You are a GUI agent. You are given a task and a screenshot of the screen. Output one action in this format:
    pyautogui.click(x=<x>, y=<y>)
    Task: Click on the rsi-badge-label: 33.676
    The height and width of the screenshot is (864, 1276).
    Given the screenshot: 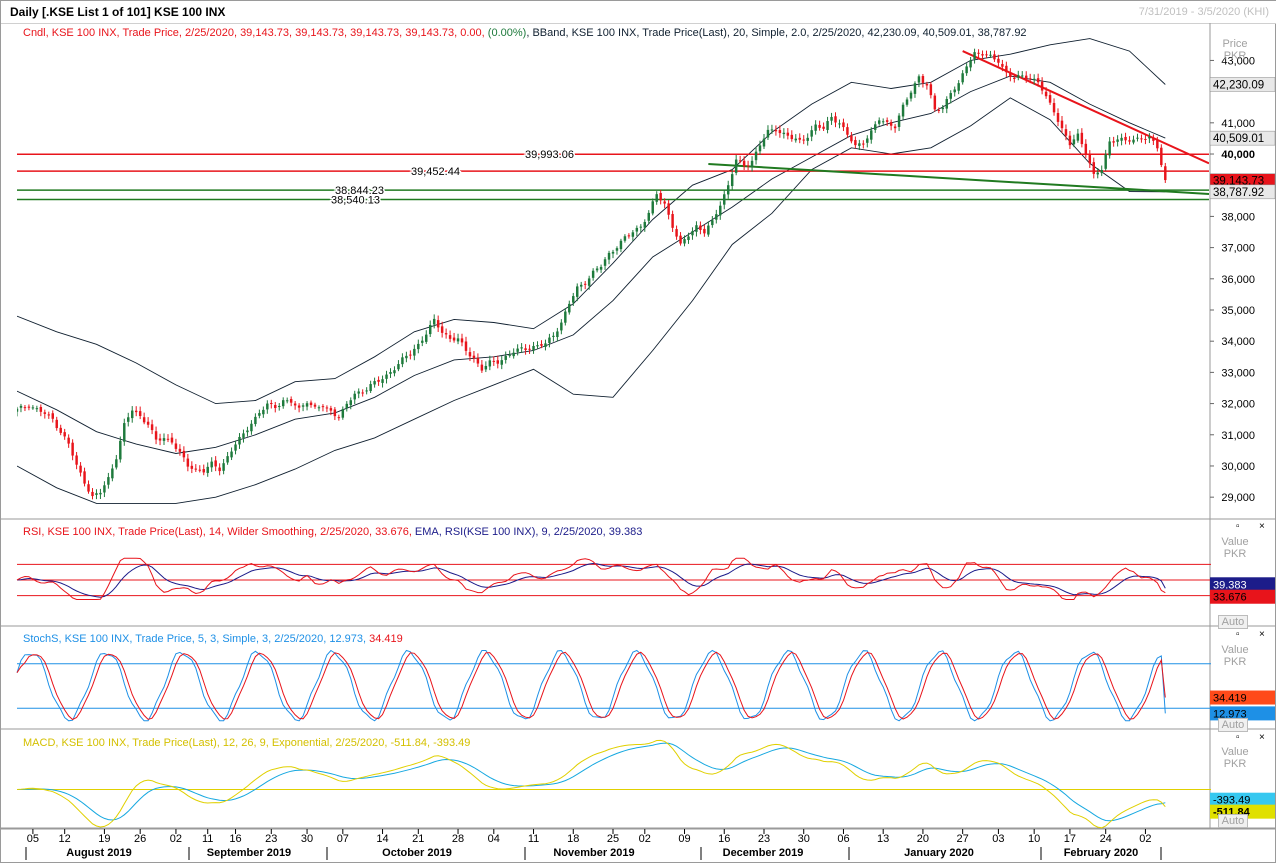 What is the action you would take?
    pyautogui.click(x=1230, y=598)
    